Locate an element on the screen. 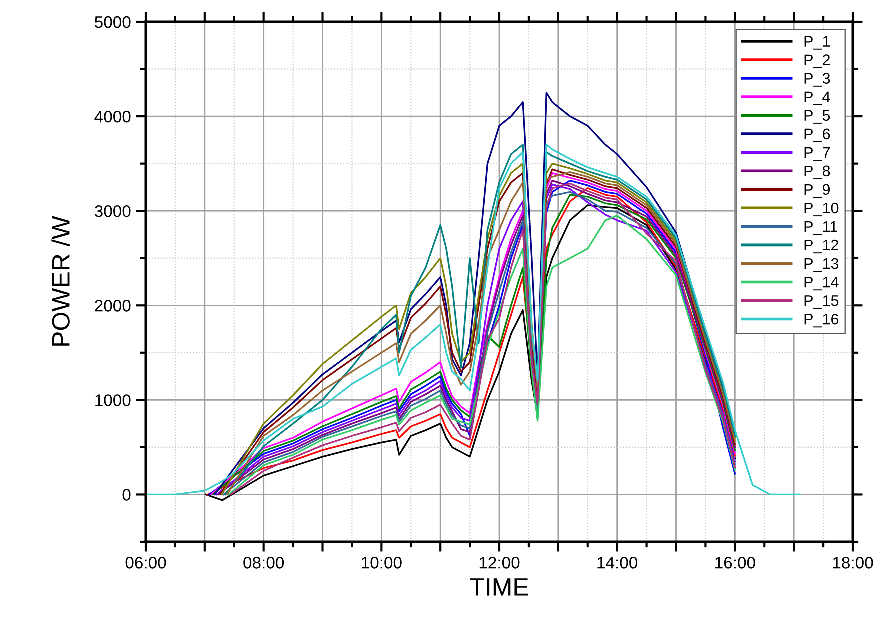 Image resolution: width=873 pixels, height=631 pixels. legend-label: P_12 is located at coordinates (821, 247).